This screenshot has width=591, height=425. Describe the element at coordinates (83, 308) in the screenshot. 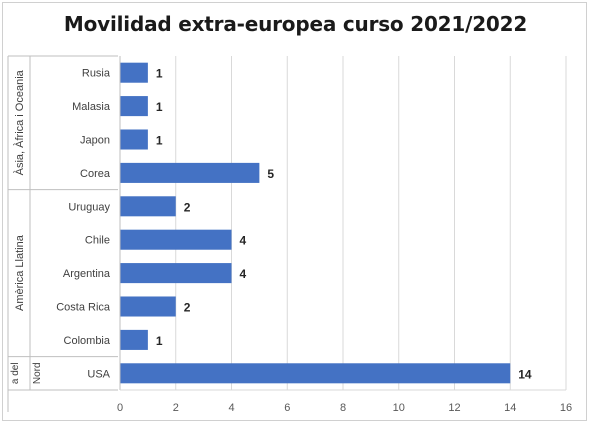

I see `y-category-label: Costa Rica` at that location.